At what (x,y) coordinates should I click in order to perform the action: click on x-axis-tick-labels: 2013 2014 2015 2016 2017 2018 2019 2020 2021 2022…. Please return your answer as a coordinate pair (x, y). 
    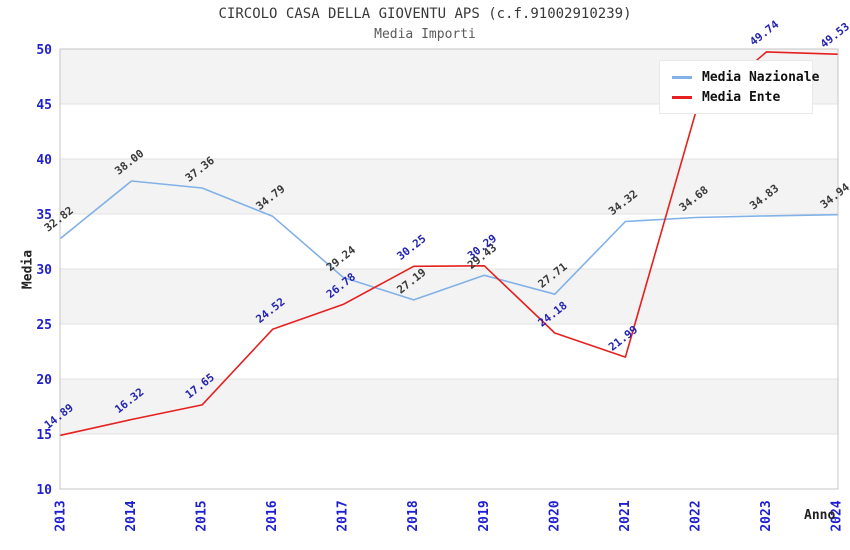
    Looking at the image, I should click on (449, 515).